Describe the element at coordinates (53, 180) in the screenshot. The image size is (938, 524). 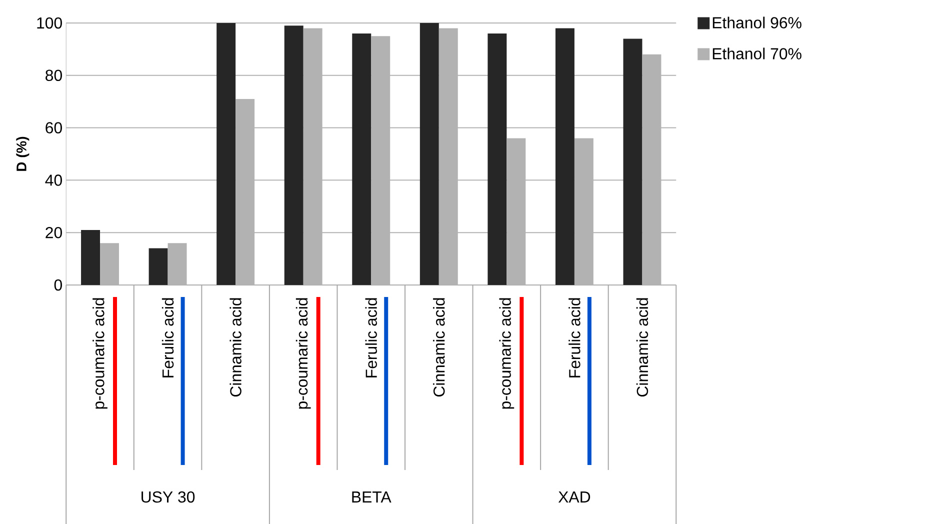
I see `y-tick-label: 40` at that location.